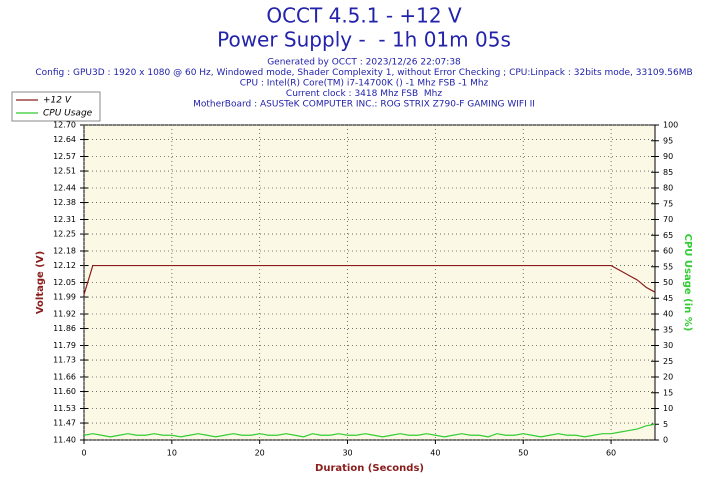 This screenshot has height=485, width=728. What do you see at coordinates (668, 408) in the screenshot?
I see `y2-tick-label: 10` at bounding box center [668, 408].